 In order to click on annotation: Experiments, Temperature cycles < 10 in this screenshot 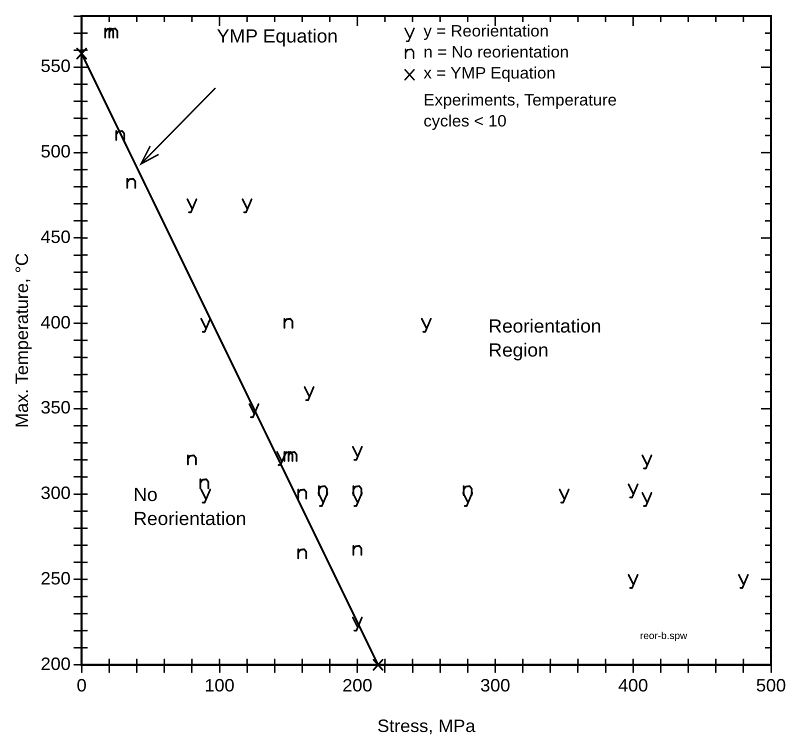, I will do `click(520, 110)`.